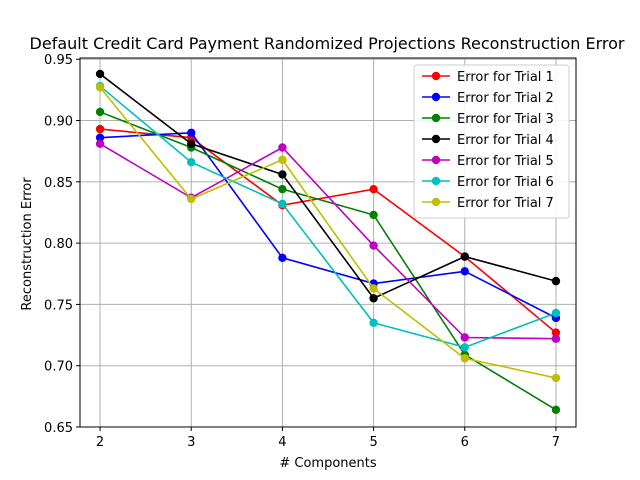 Image resolution: width=640 pixels, height=480 pixels. Describe the element at coordinates (505, 119) in the screenshot. I see `legend-label: Error for Trial 3` at that location.